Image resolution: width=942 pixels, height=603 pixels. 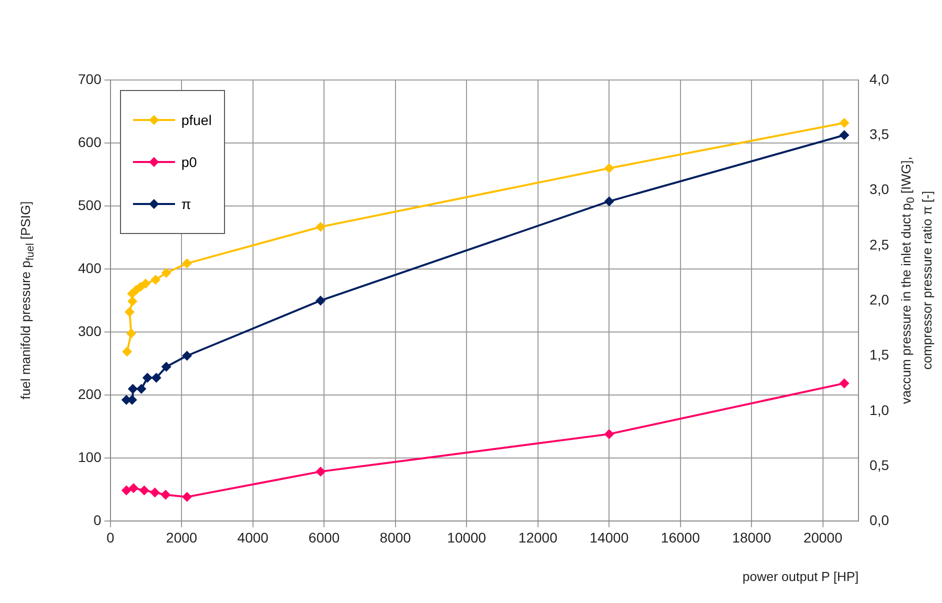 What do you see at coordinates (880, 464) in the screenshot?
I see `y2-tick-label: 0,5` at bounding box center [880, 464].